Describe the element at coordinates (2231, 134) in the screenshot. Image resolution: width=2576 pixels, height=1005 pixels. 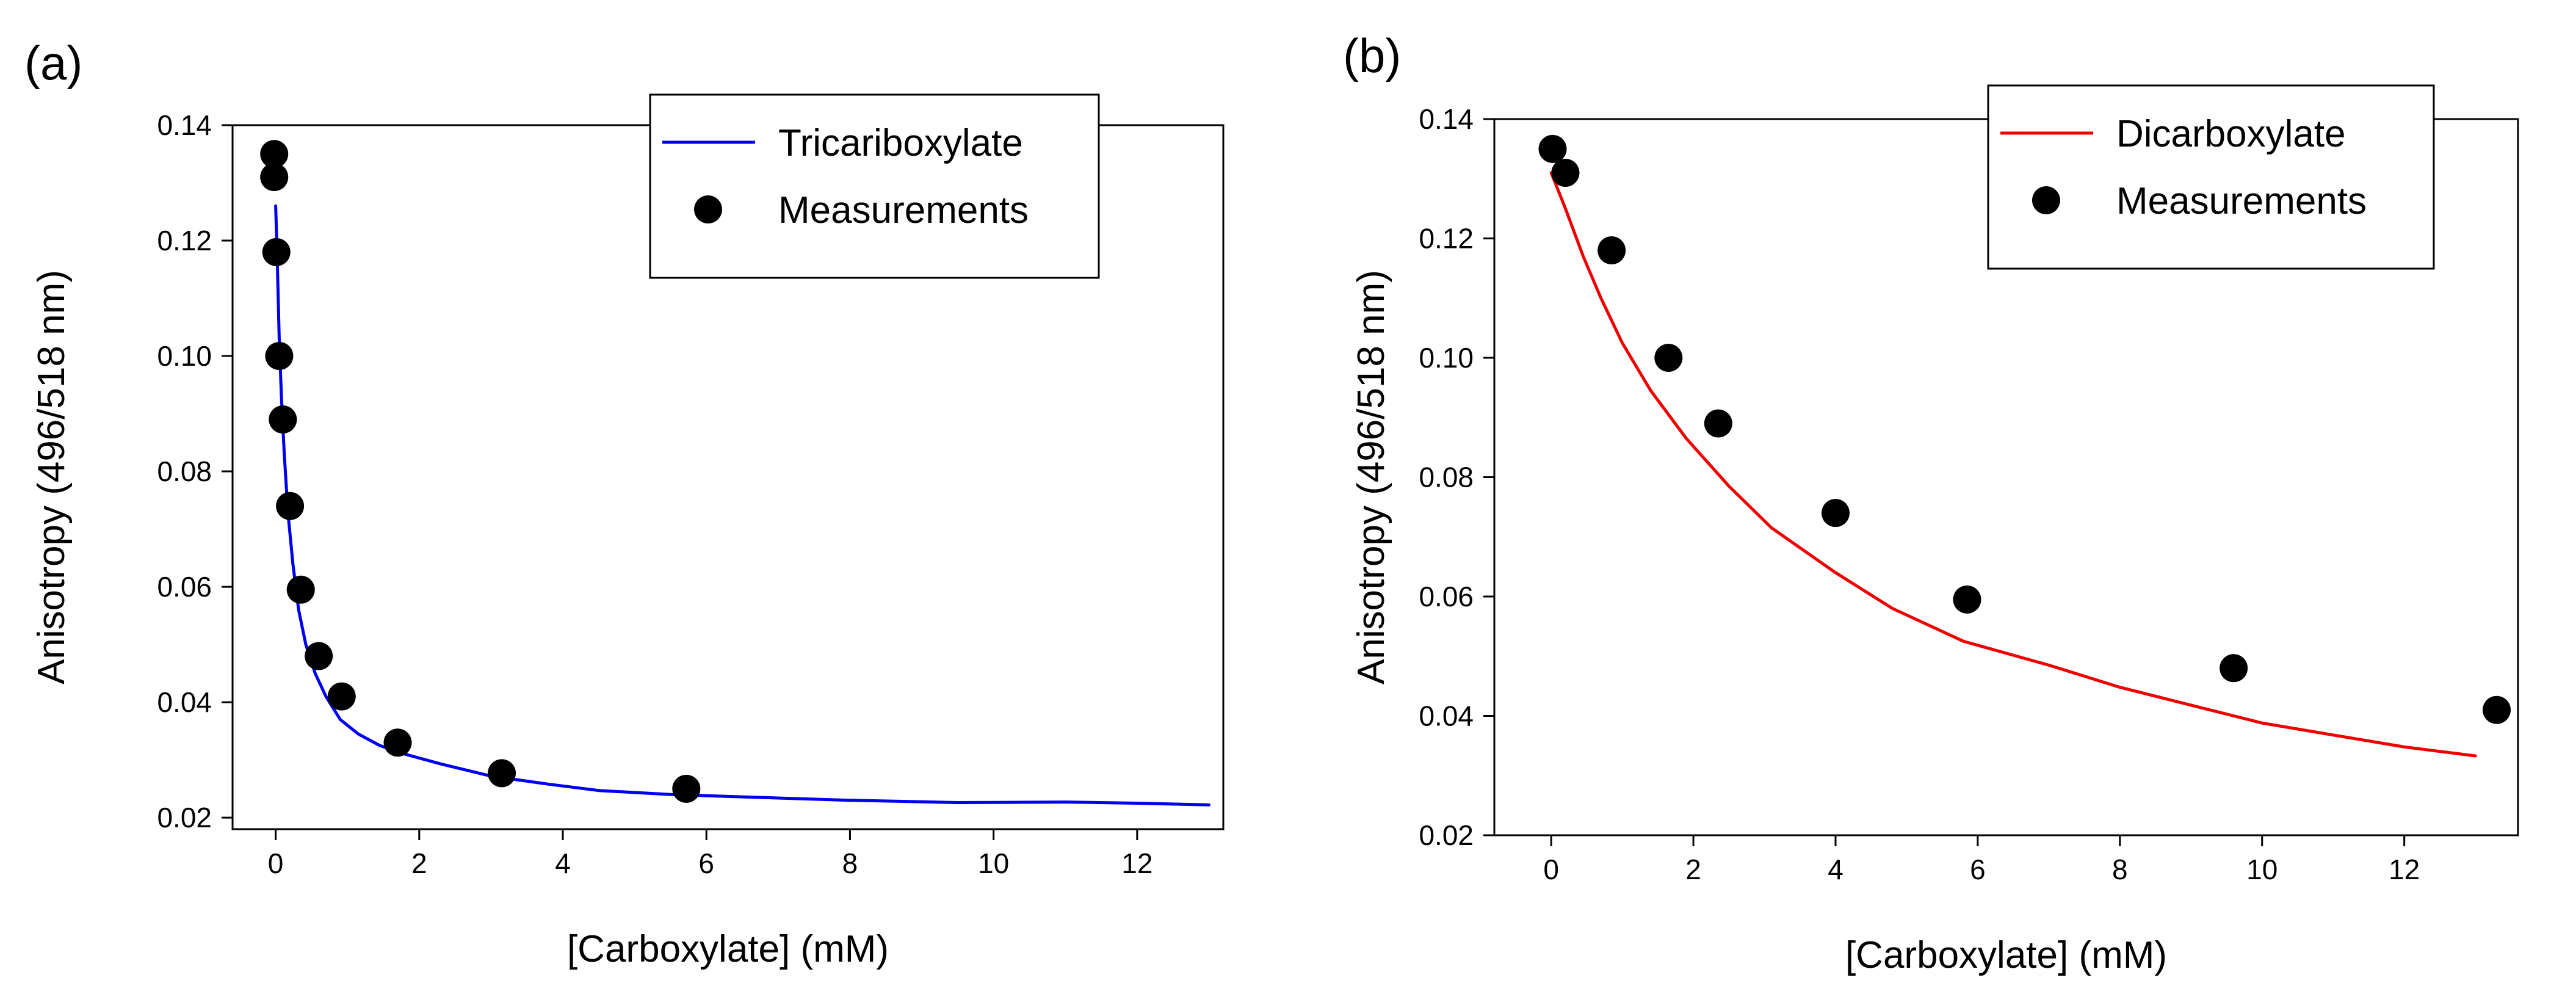
I see `legend-label: Dicarboxylate` at that location.